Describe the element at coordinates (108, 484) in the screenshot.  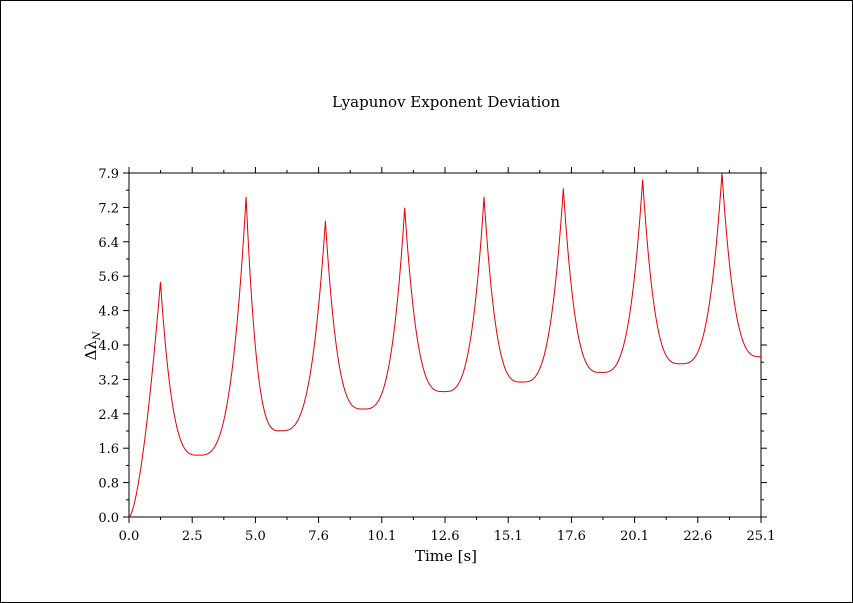
I see `y-tick-label: 0.8` at that location.